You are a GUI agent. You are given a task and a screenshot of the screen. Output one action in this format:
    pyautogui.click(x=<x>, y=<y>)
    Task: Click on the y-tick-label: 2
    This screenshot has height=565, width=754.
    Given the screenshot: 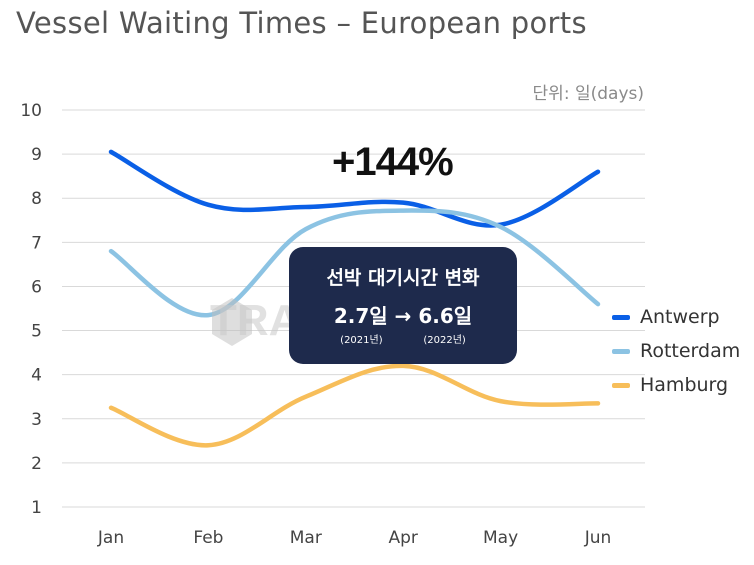 What is the action you would take?
    pyautogui.click(x=36, y=464)
    